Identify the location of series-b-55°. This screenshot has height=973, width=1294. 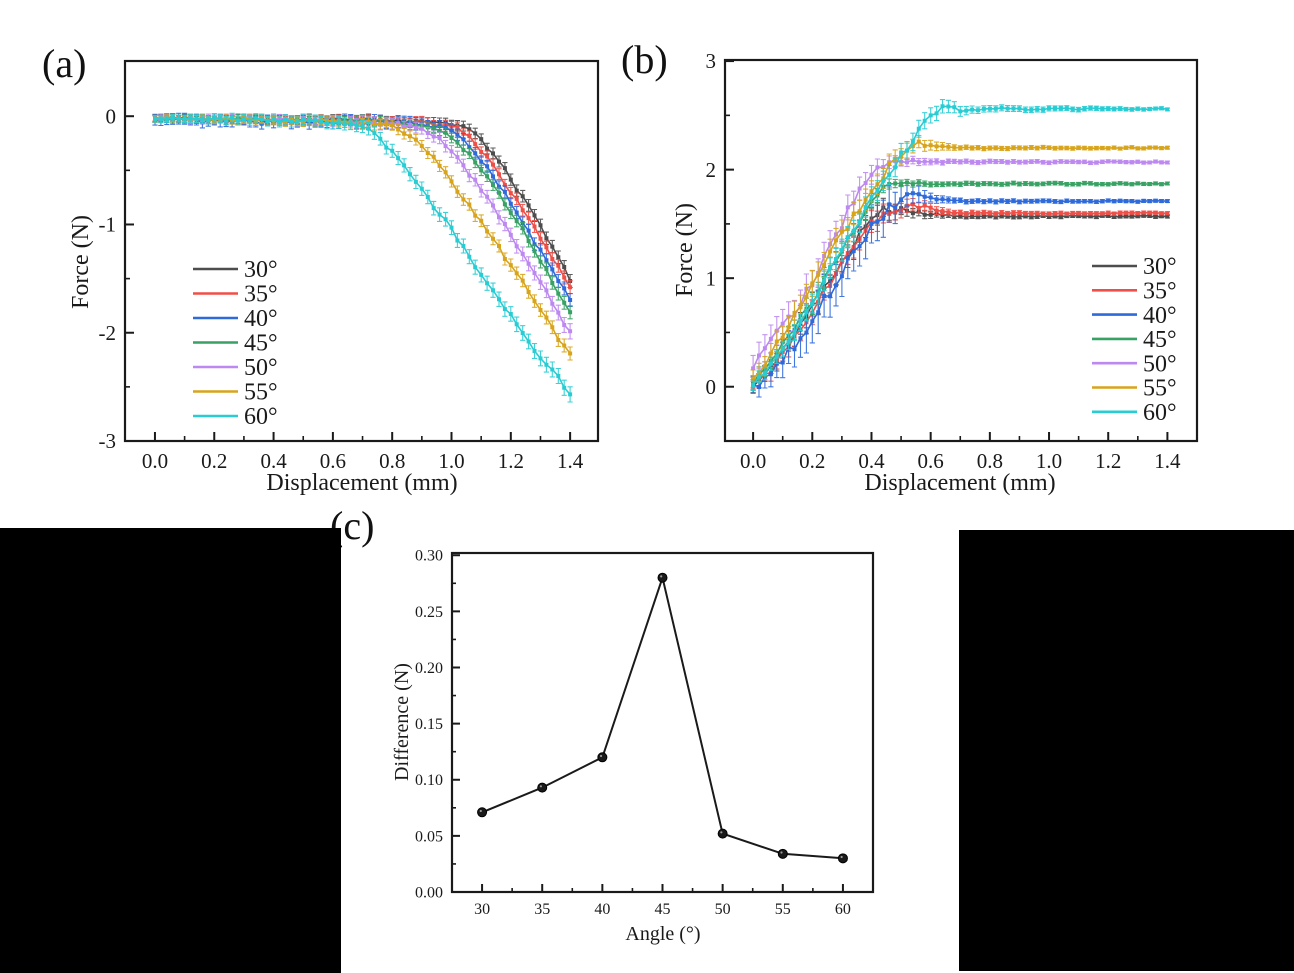
(960, 261).